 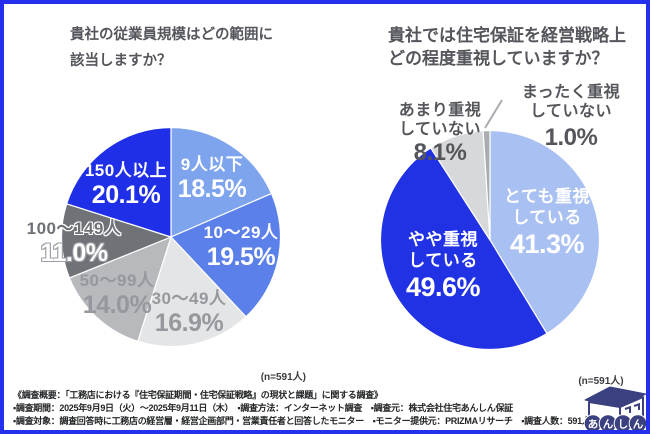 What do you see at coordinates (74, 228) in the screenshot?
I see `slice-label-text: 100〜149人` at bounding box center [74, 228].